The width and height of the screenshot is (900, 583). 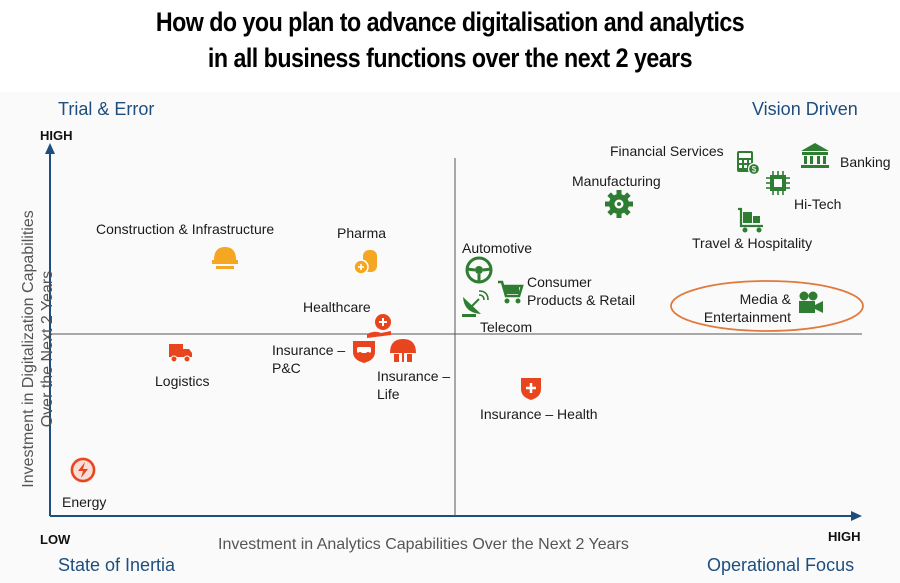 What do you see at coordinates (379, 326) in the screenshot?
I see `hand-plus-icon` at bounding box center [379, 326].